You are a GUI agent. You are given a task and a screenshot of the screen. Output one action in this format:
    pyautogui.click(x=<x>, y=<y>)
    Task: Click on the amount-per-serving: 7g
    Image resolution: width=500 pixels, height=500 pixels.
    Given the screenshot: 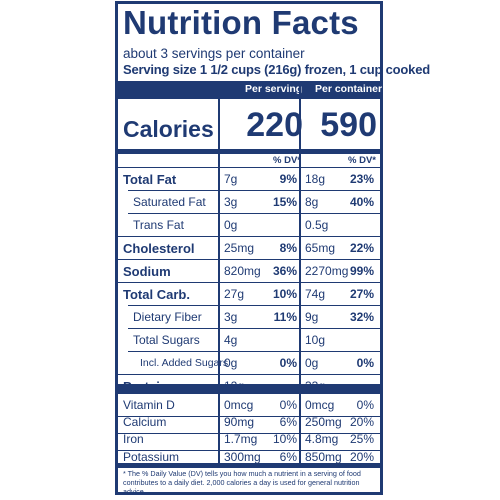 What is the action you would take?
    pyautogui.click(x=231, y=179)
    